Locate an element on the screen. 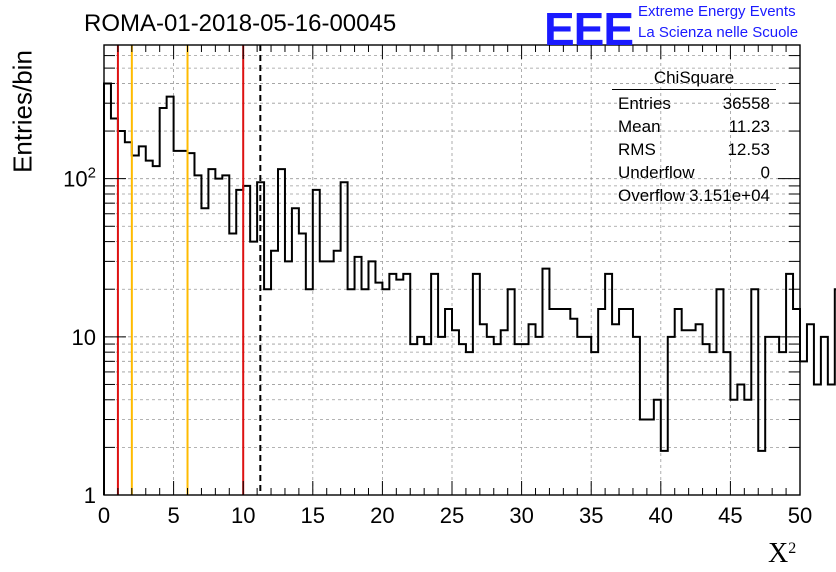 The image size is (836, 572). x-tick-label: 0 is located at coordinates (104, 515).